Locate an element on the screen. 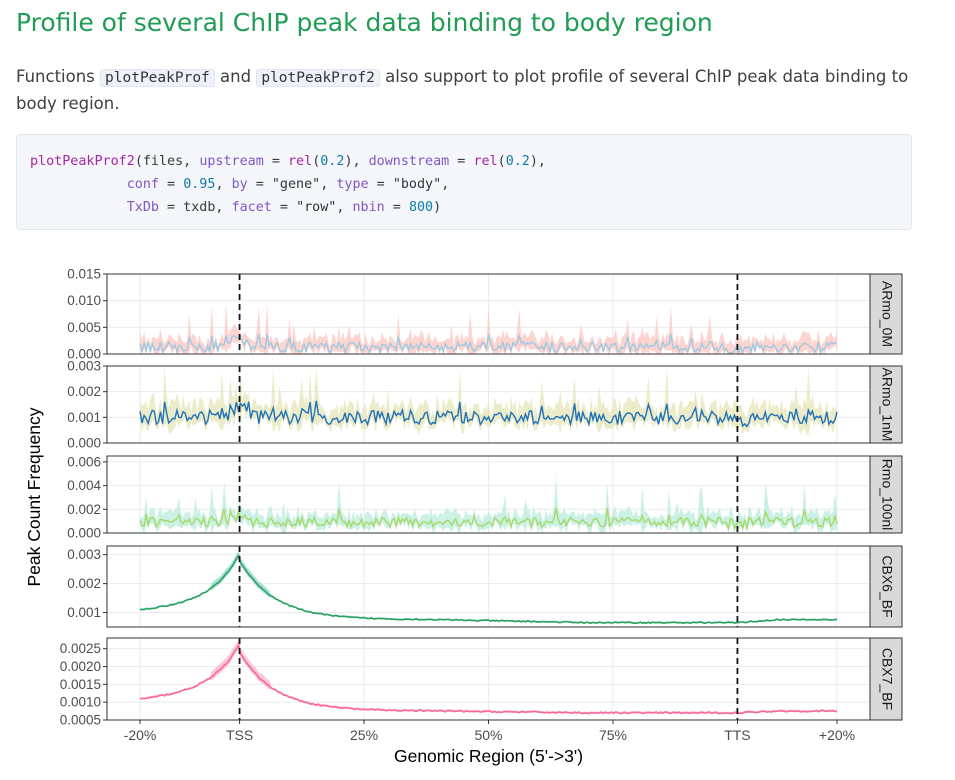  code-token: by is located at coordinates (239, 184).